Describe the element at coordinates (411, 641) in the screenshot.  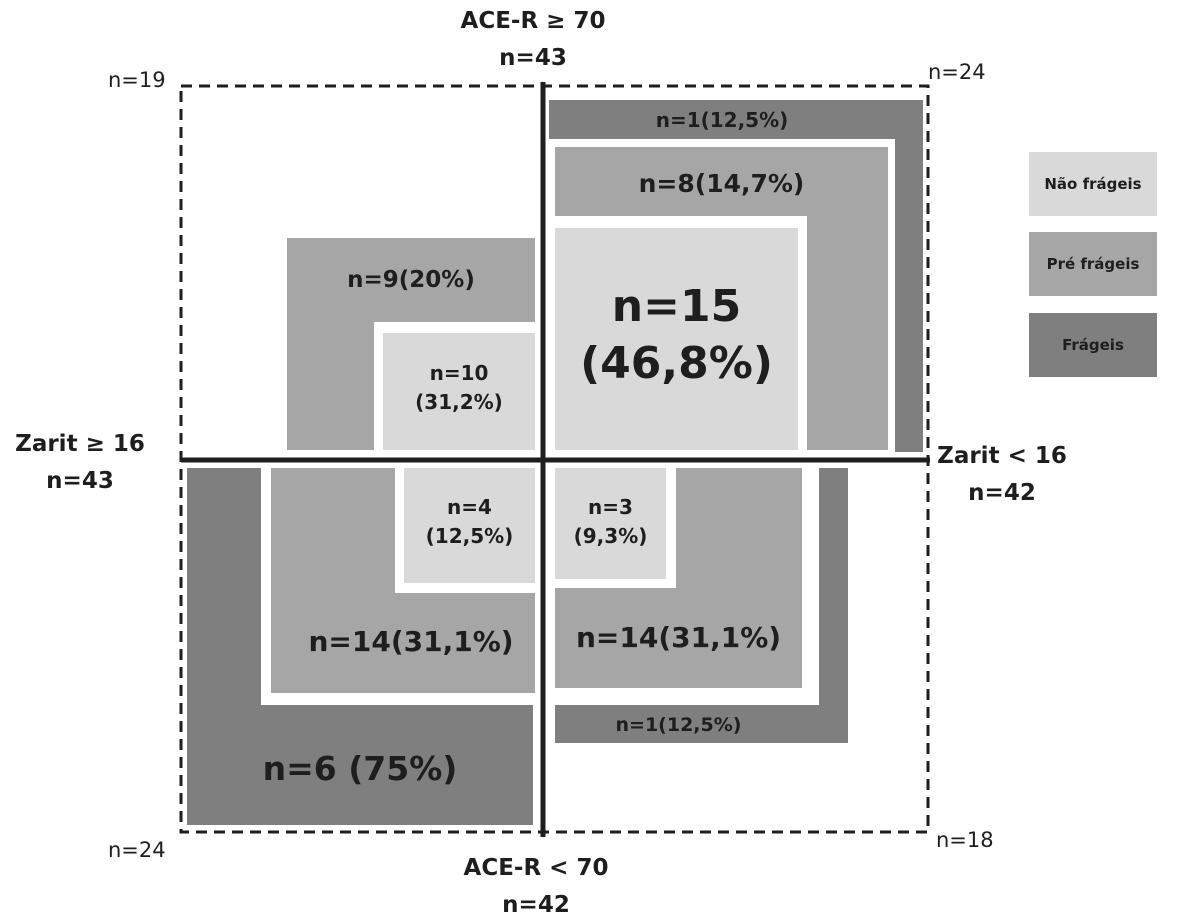
I see `bl-pre-label: n=14(31,1%)` at that location.